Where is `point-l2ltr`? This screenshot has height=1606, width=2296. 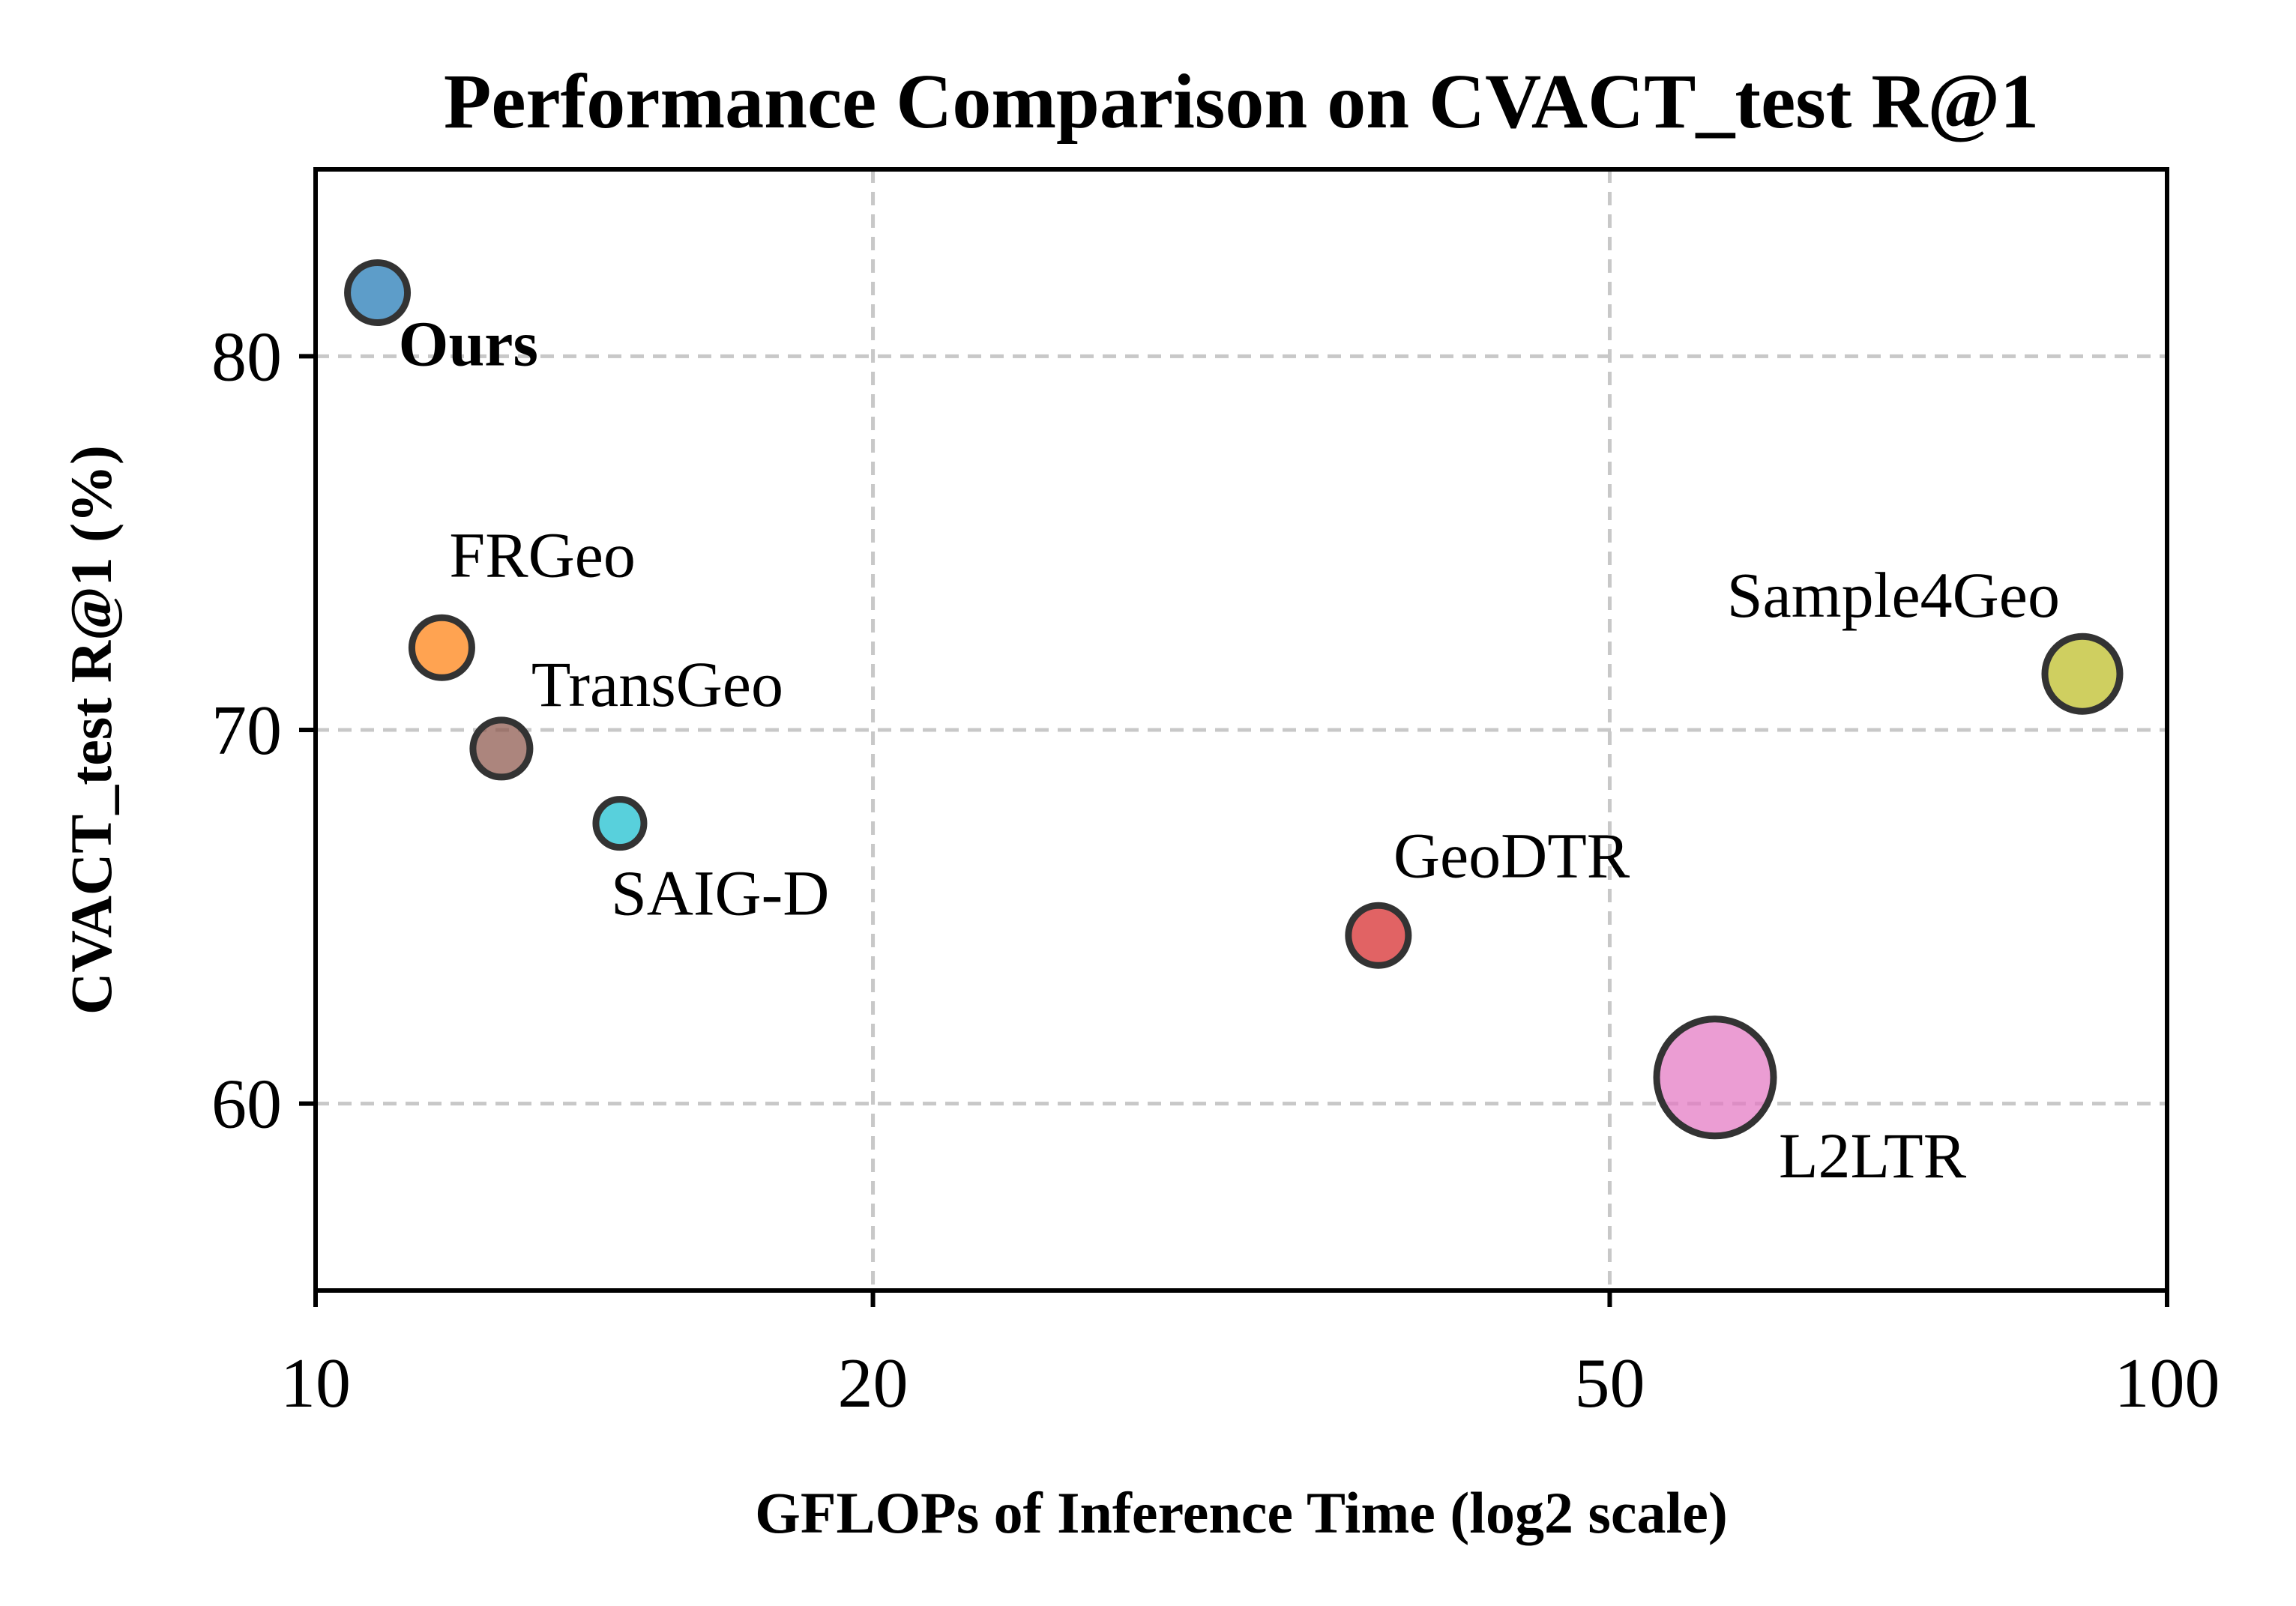
point-l2ltr is located at coordinates (1715, 1077).